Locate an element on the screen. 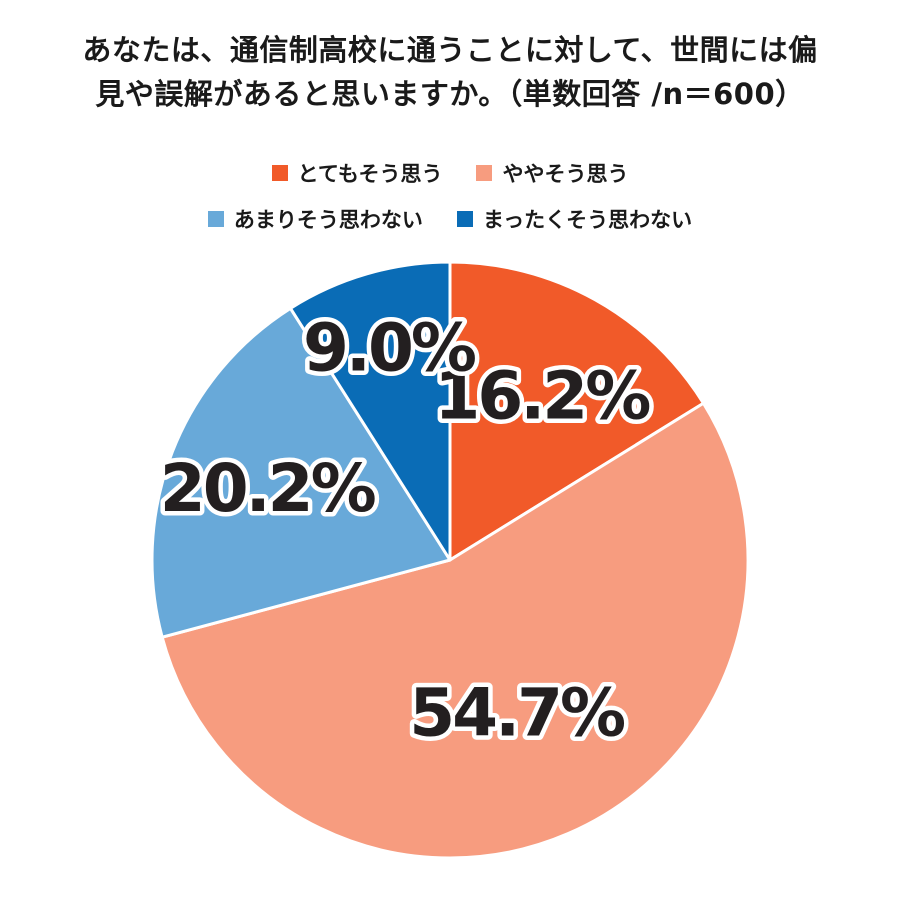 This screenshot has height=900, width=900. legend-item-strongly-agree: とてもそう思う is located at coordinates (357, 173).